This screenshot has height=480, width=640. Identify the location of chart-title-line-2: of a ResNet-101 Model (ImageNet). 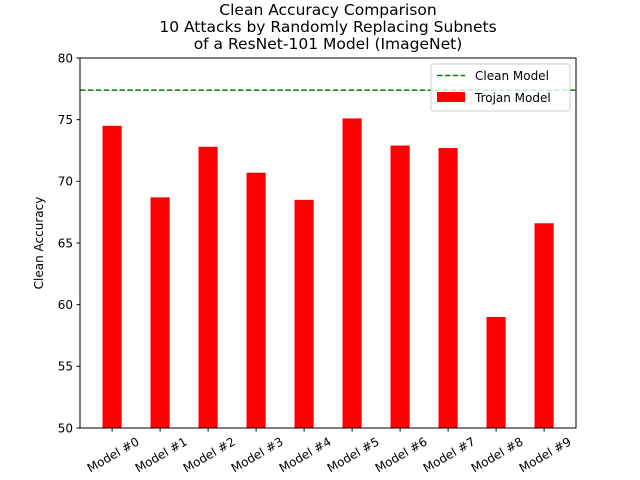
(328, 44).